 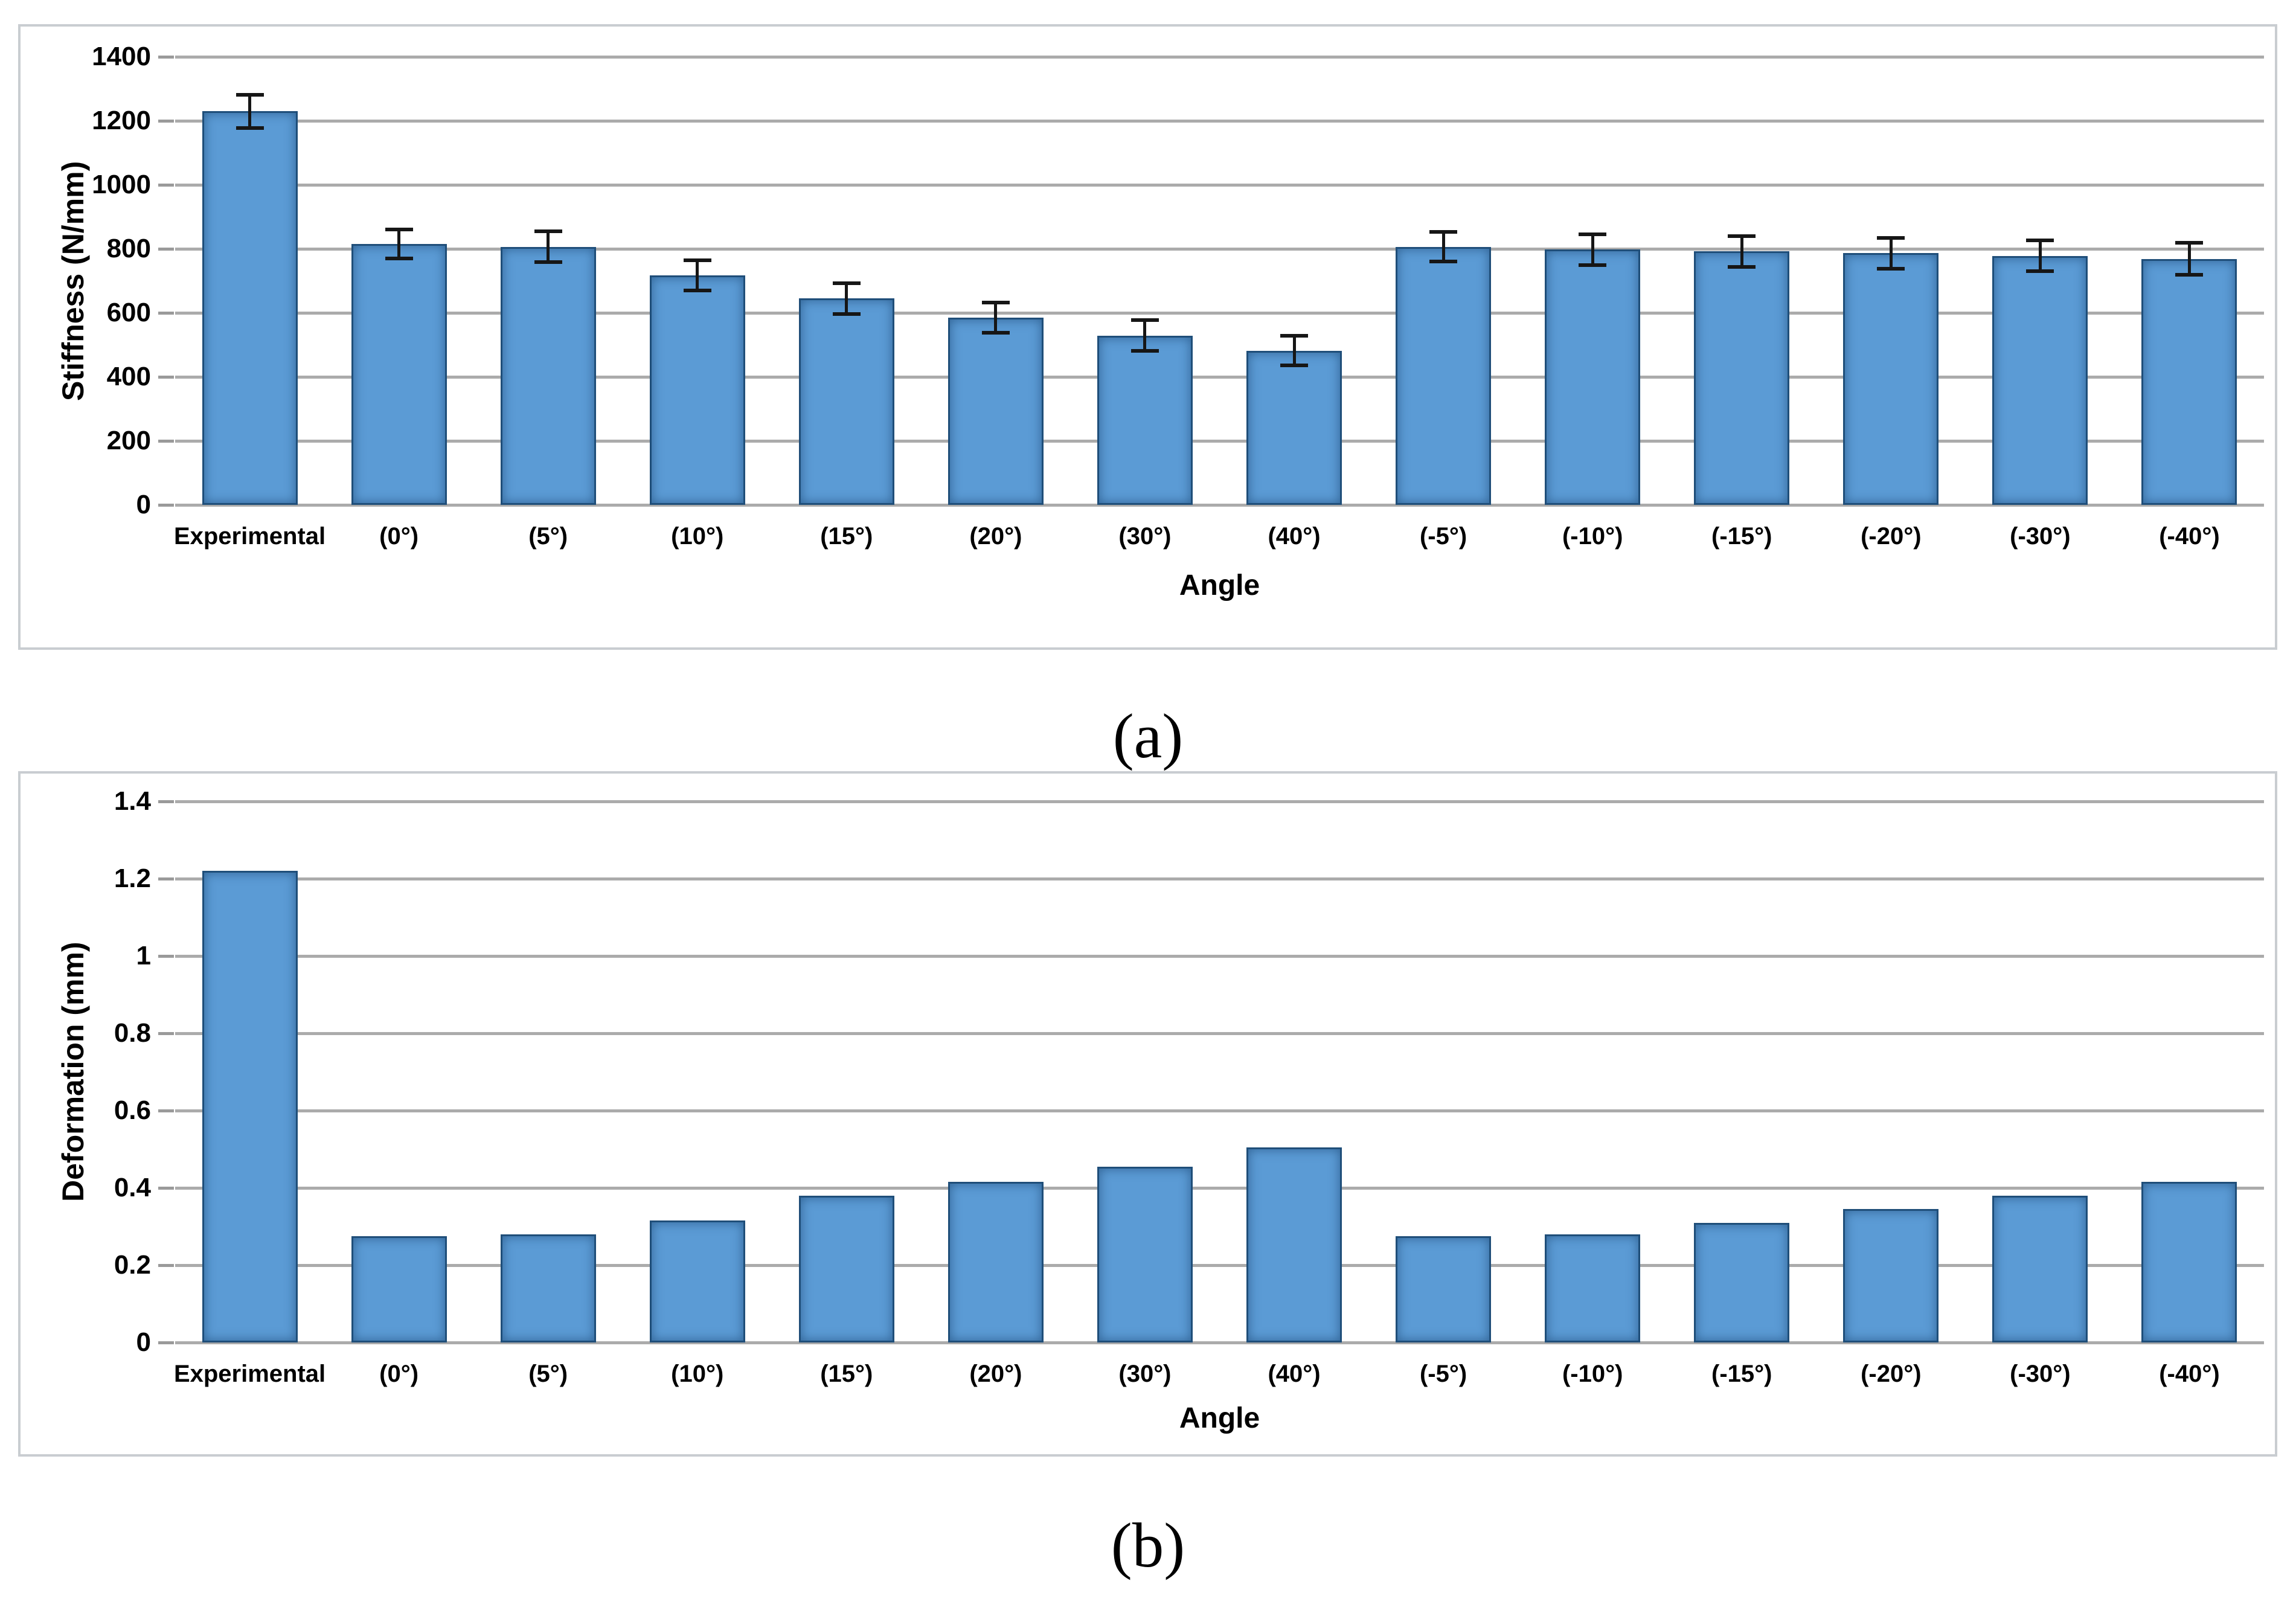 I want to click on y-tick-label: 1, so click(x=144, y=955).